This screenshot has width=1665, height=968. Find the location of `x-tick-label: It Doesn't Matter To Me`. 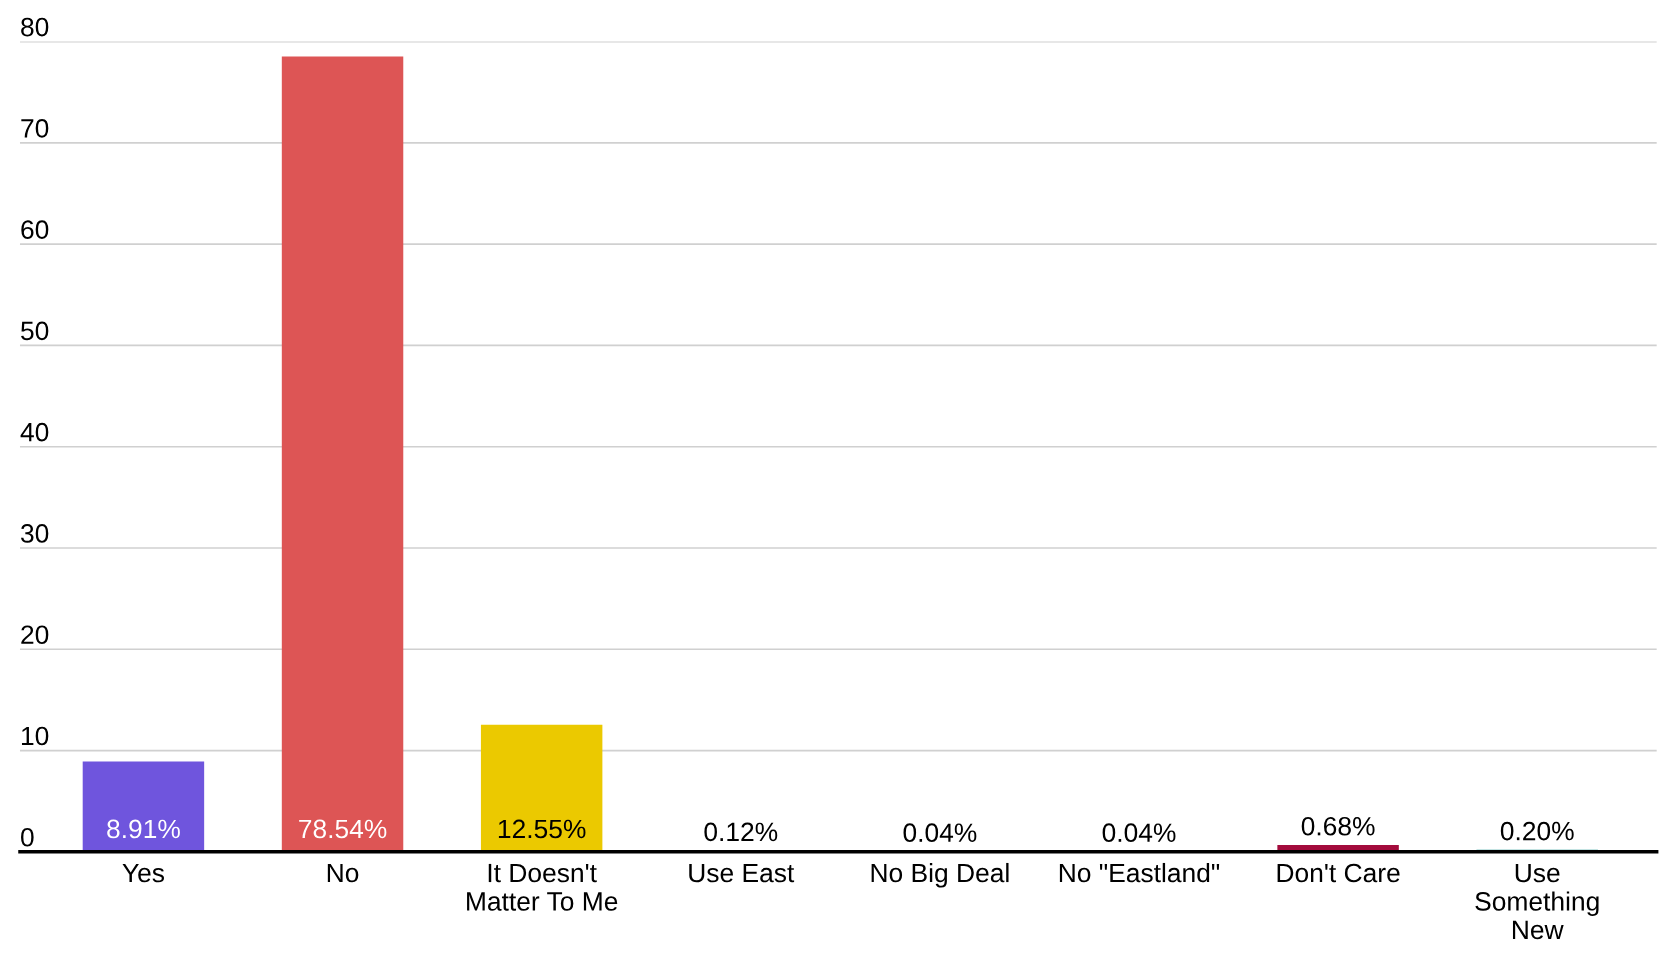

x-tick-label: It Doesn't Matter To Me is located at coordinates (542, 887).